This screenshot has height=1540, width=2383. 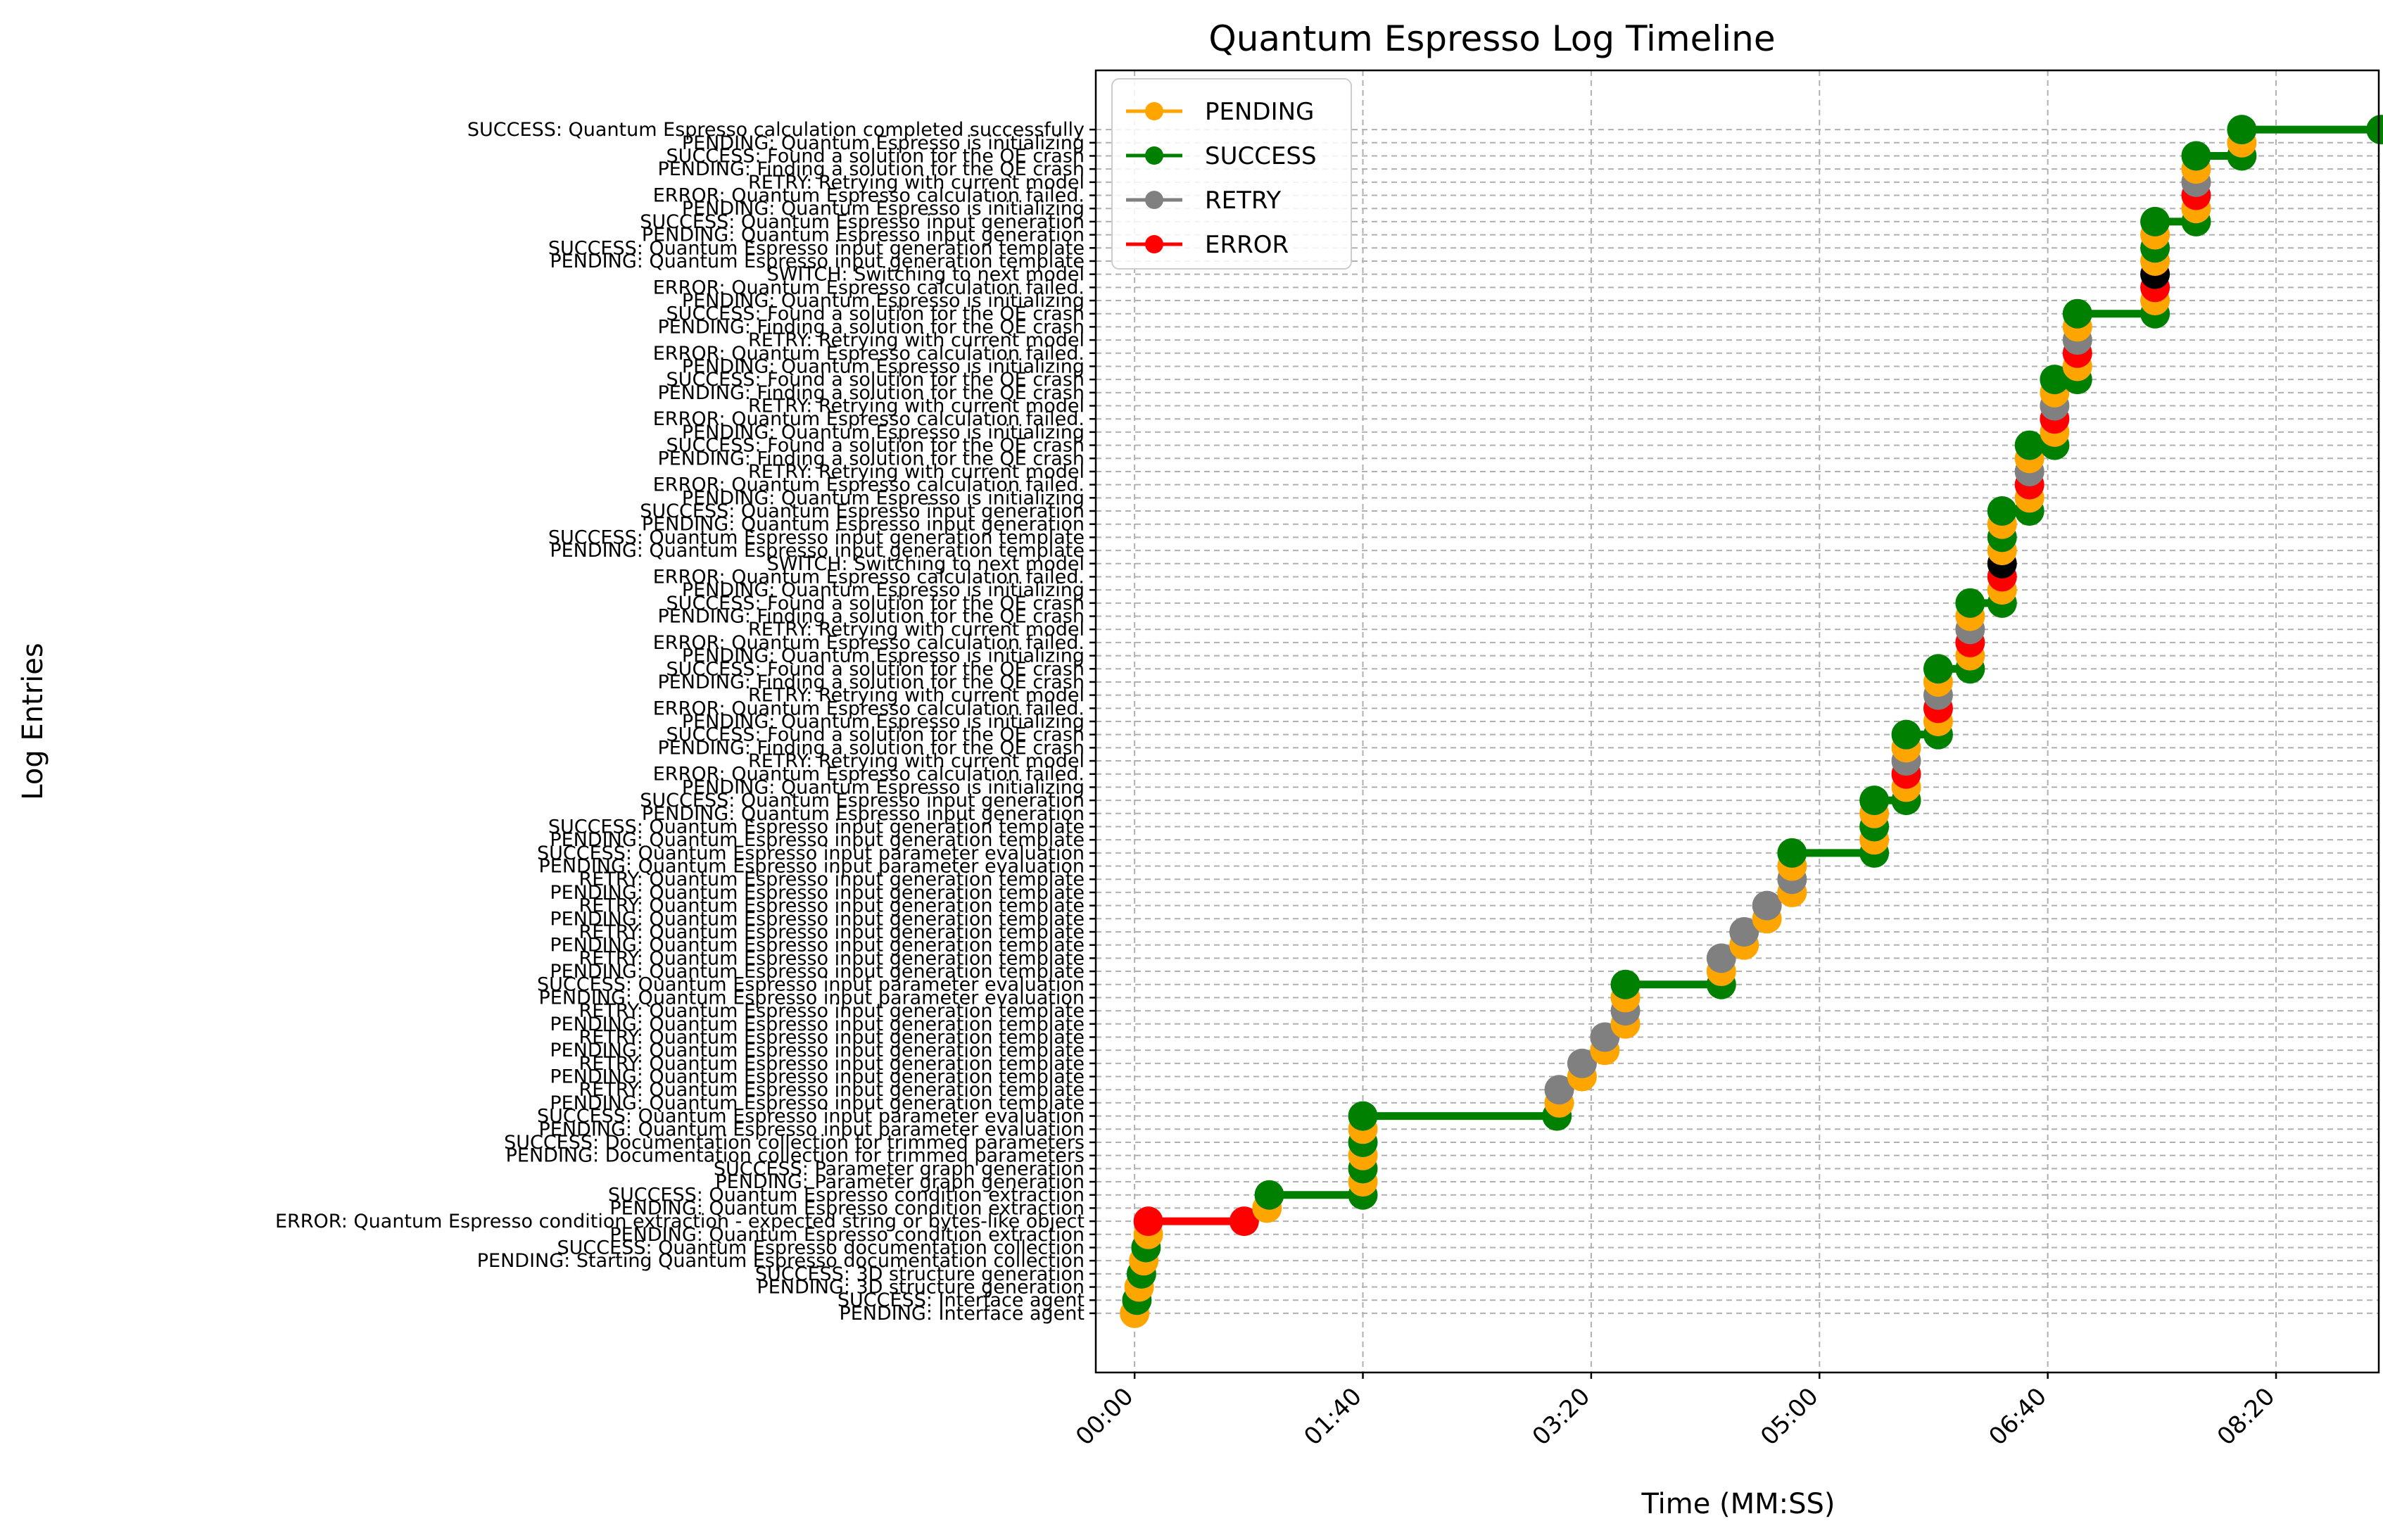 What do you see at coordinates (1247, 245) in the screenshot?
I see `legend-label: ERROR` at bounding box center [1247, 245].